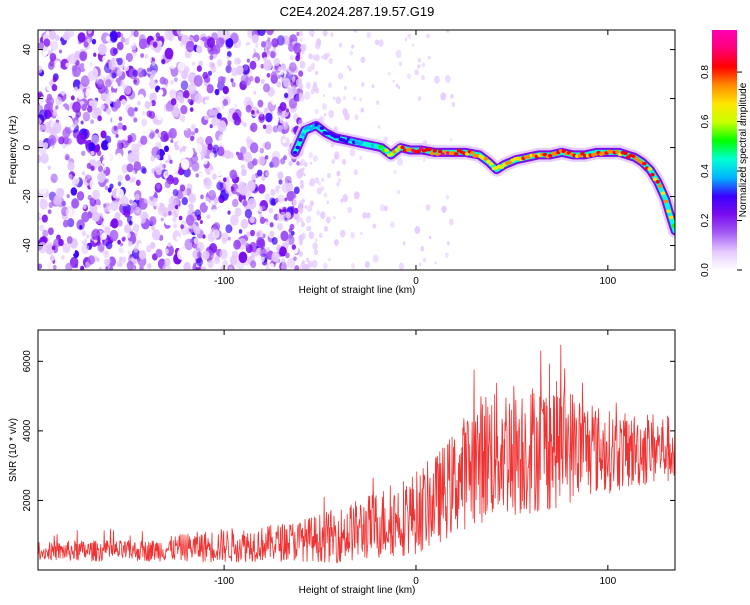  I want to click on figure-title: C2E4.2024.287.19.57.G19, so click(357, 11).